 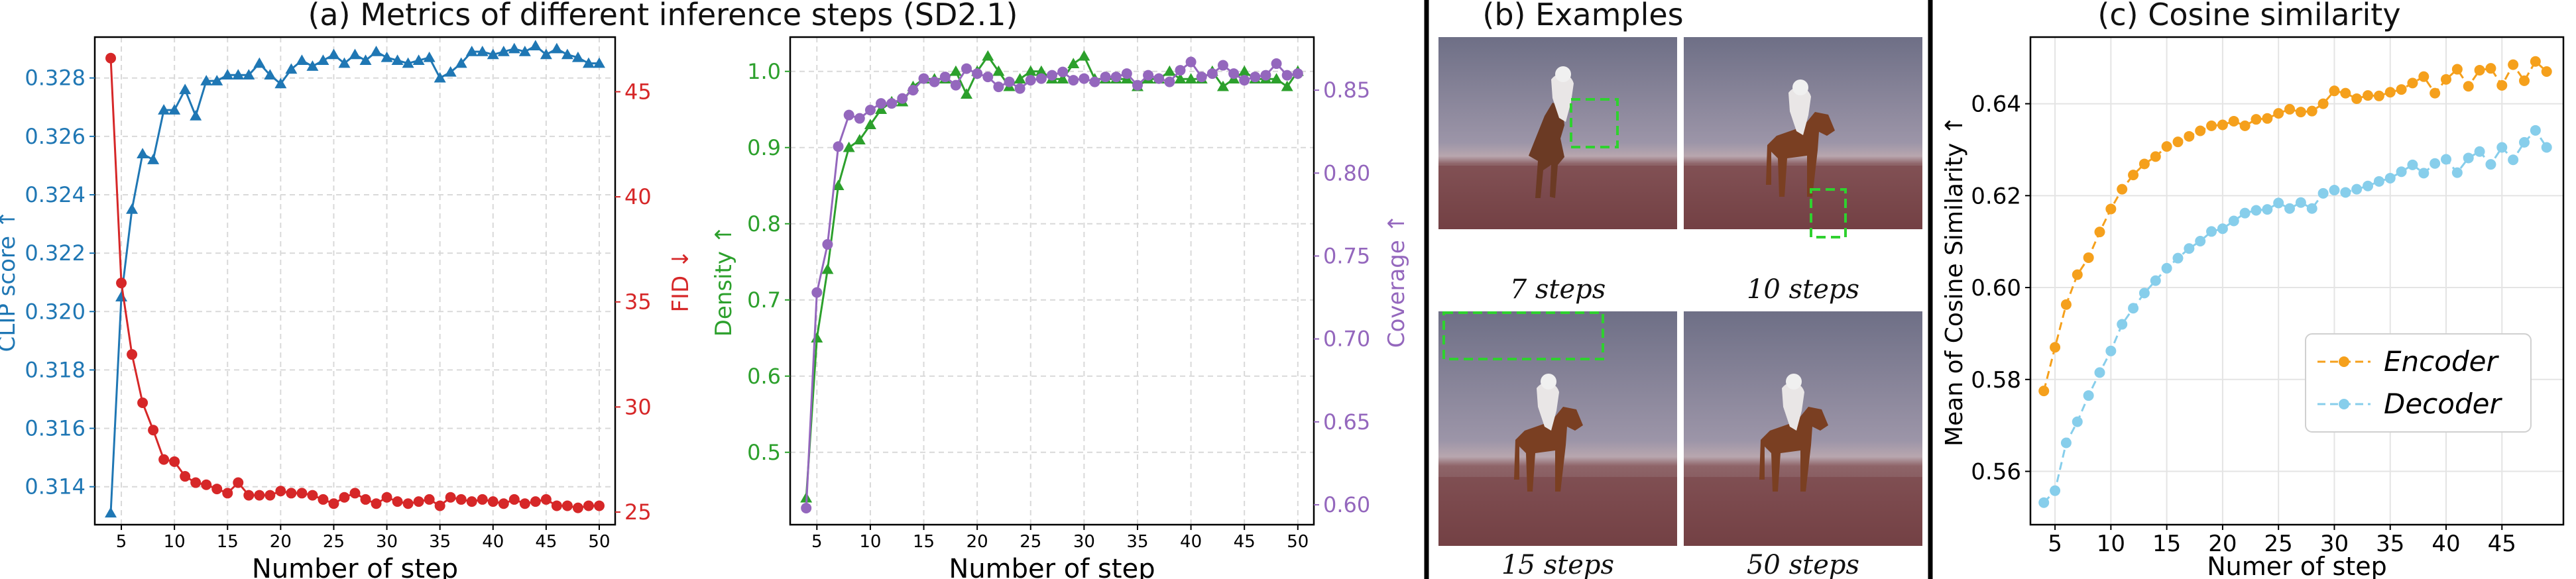 What do you see at coordinates (2294, 226) in the screenshot?
I see `series-line` at bounding box center [2294, 226].